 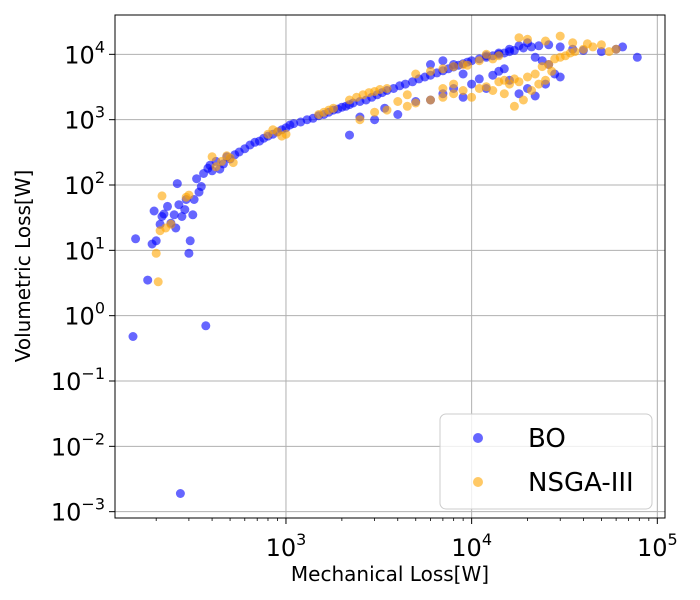 I want to click on legend-box, so click(x=546, y=461).